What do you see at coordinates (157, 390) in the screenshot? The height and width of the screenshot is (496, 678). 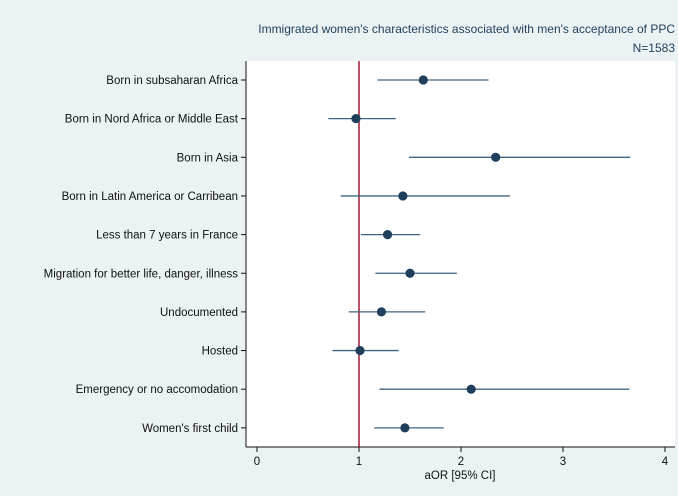 I see `y-tick-label: Emergency or no accomodation` at bounding box center [157, 390].